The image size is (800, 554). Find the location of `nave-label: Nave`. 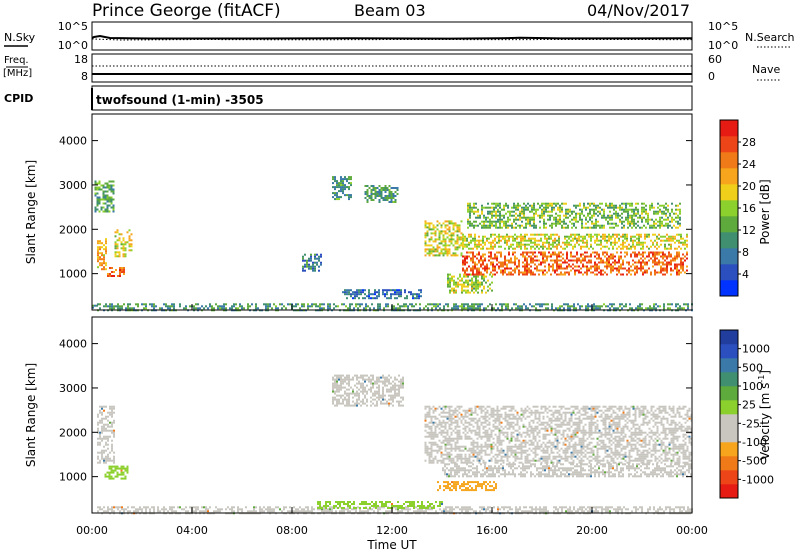

nave-label: Nave is located at coordinates (766, 69).